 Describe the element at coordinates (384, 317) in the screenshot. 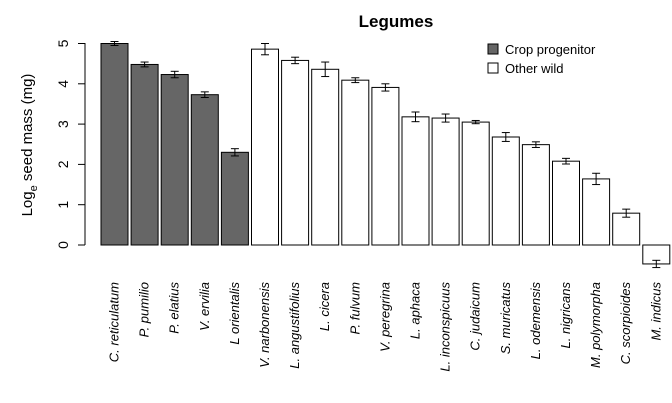

I see `x-tick-label-v-peregrina: V. peregrina` at that location.